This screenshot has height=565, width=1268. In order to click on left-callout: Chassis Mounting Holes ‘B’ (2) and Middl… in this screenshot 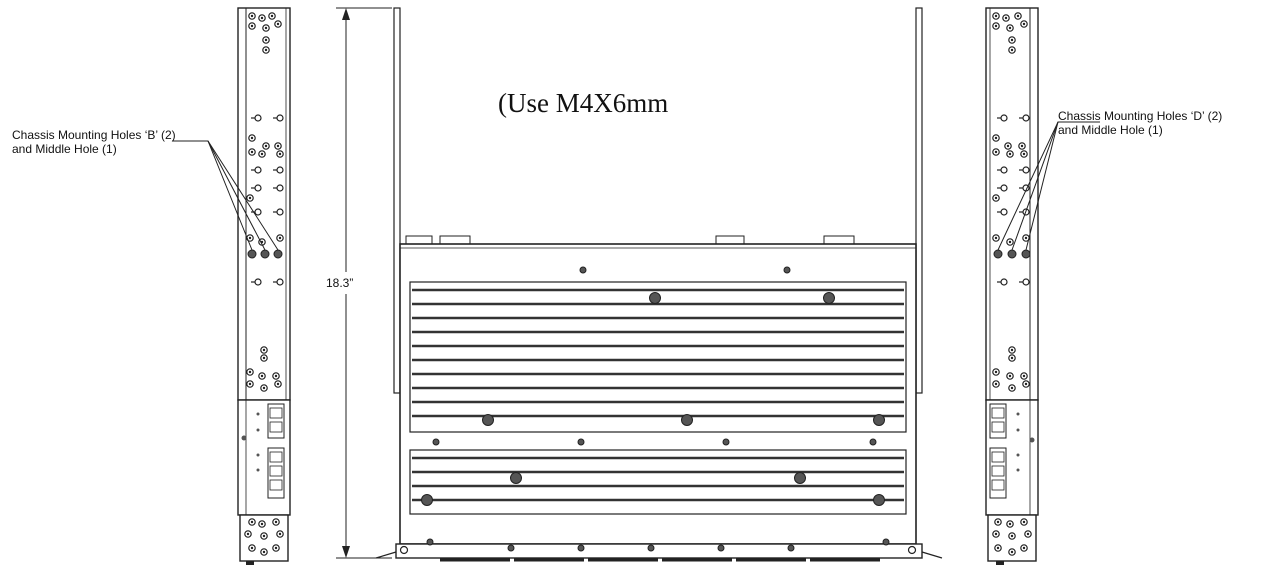, I will do `click(94, 142)`.